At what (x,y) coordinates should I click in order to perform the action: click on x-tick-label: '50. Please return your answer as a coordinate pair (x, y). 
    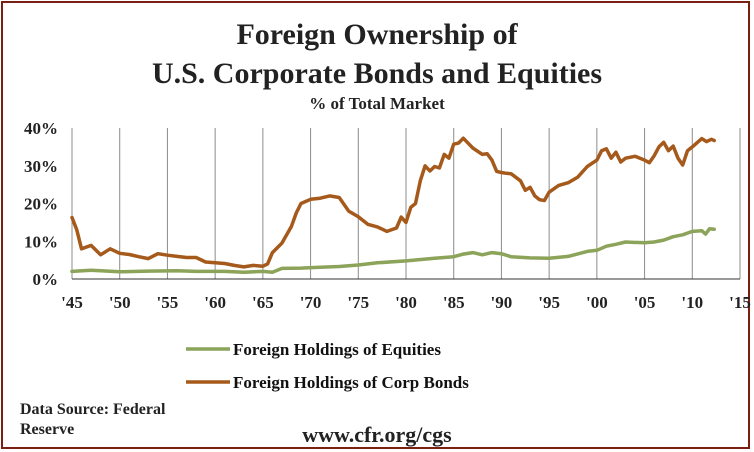
    Looking at the image, I should click on (120, 302).